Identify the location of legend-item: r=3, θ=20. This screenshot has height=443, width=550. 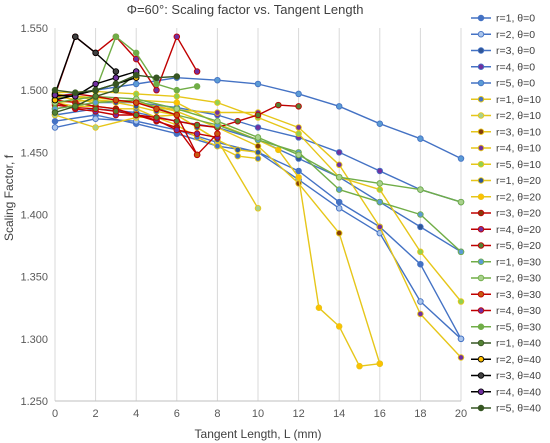
(506, 214).